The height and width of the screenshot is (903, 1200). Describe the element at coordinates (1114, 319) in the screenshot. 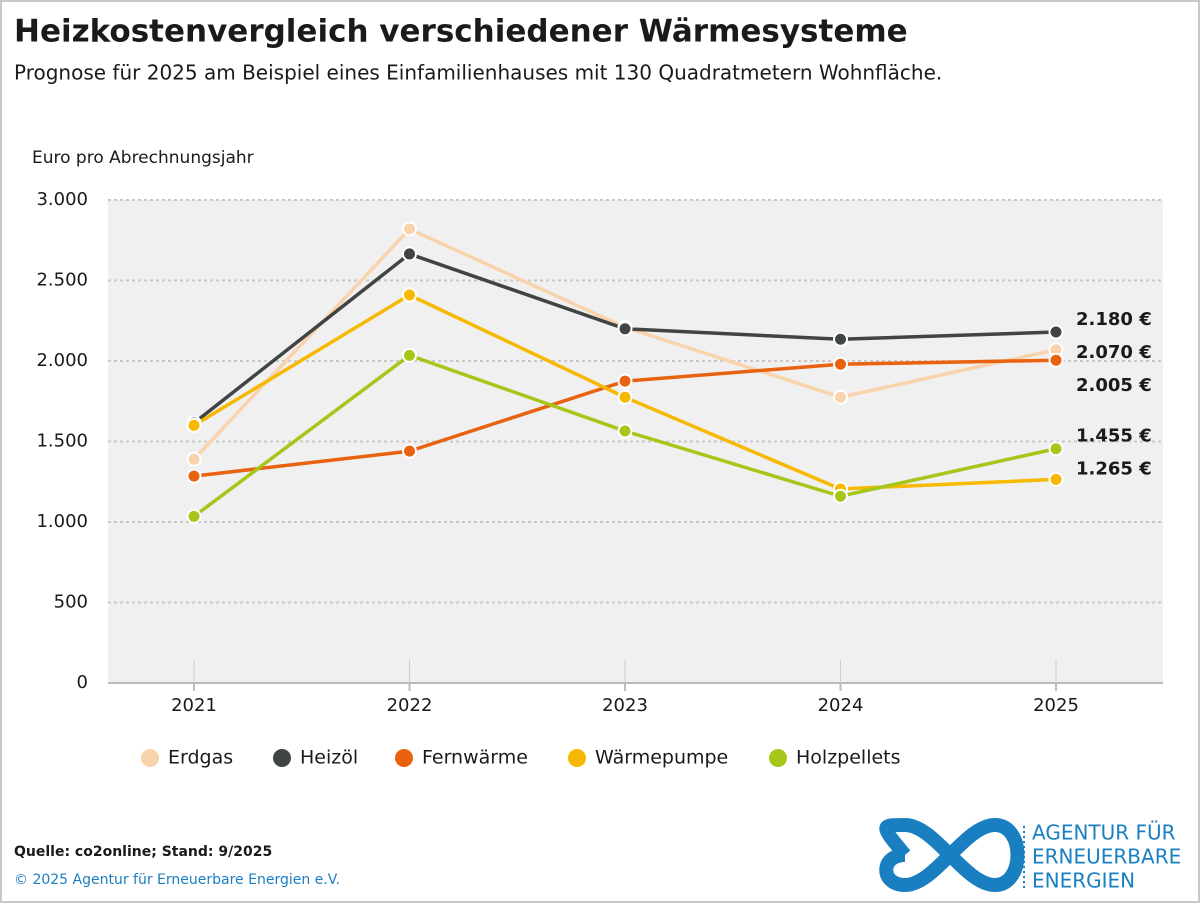

I see `value-label: 2.180 €` at that location.